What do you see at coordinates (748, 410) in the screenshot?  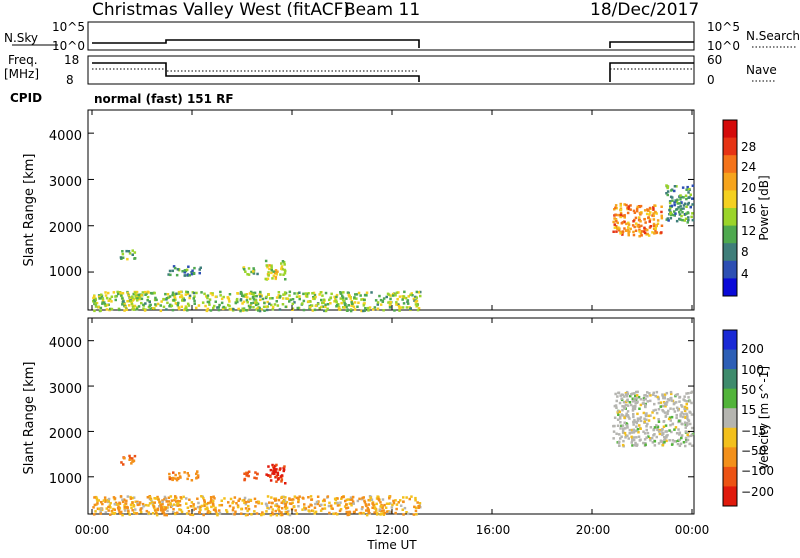 I see `vel-cb-tick-15: 15` at bounding box center [748, 410].